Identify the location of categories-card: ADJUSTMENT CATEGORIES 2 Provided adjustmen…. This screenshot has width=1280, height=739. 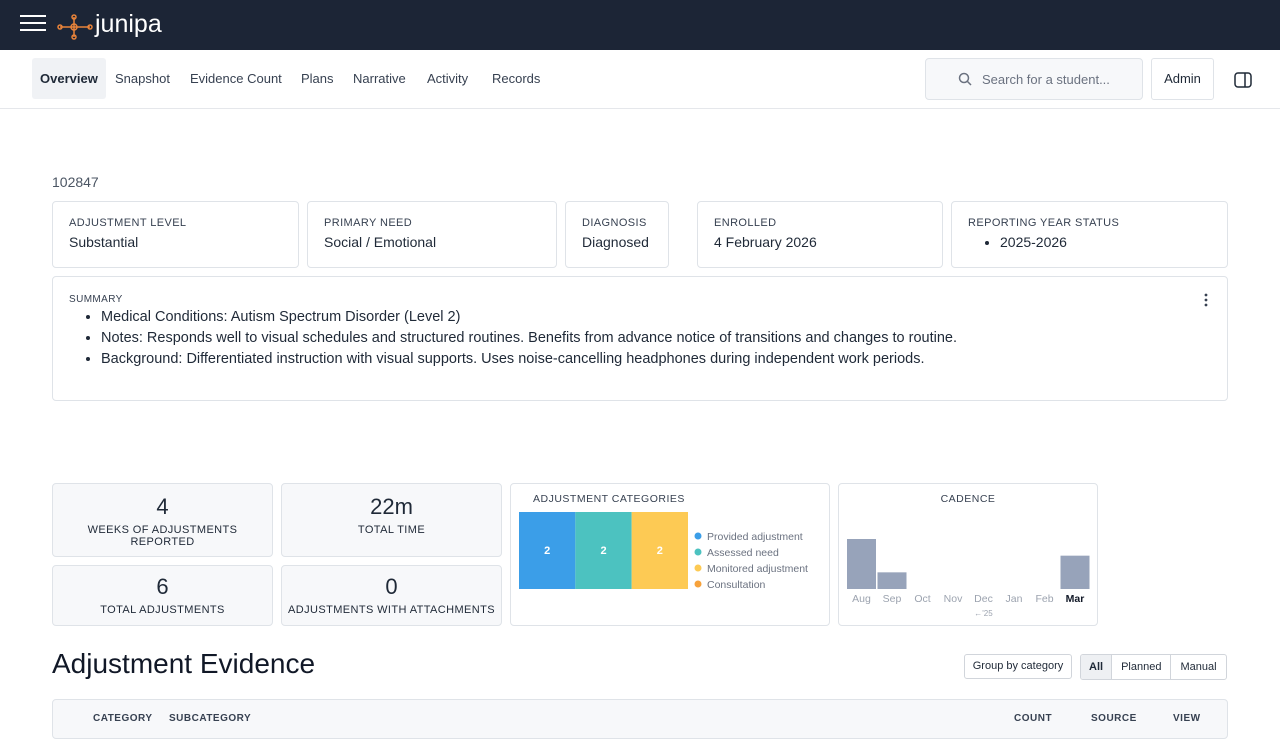
(670, 554).